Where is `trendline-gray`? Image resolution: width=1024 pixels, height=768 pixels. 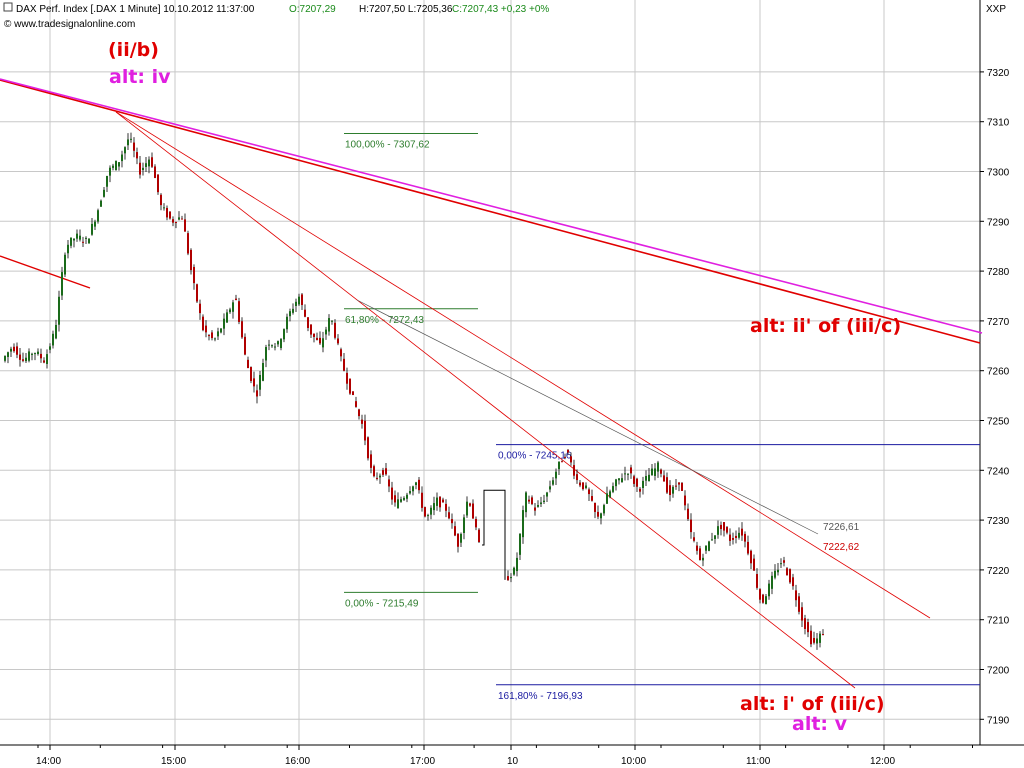
trendline-gray is located at coordinates (587, 417).